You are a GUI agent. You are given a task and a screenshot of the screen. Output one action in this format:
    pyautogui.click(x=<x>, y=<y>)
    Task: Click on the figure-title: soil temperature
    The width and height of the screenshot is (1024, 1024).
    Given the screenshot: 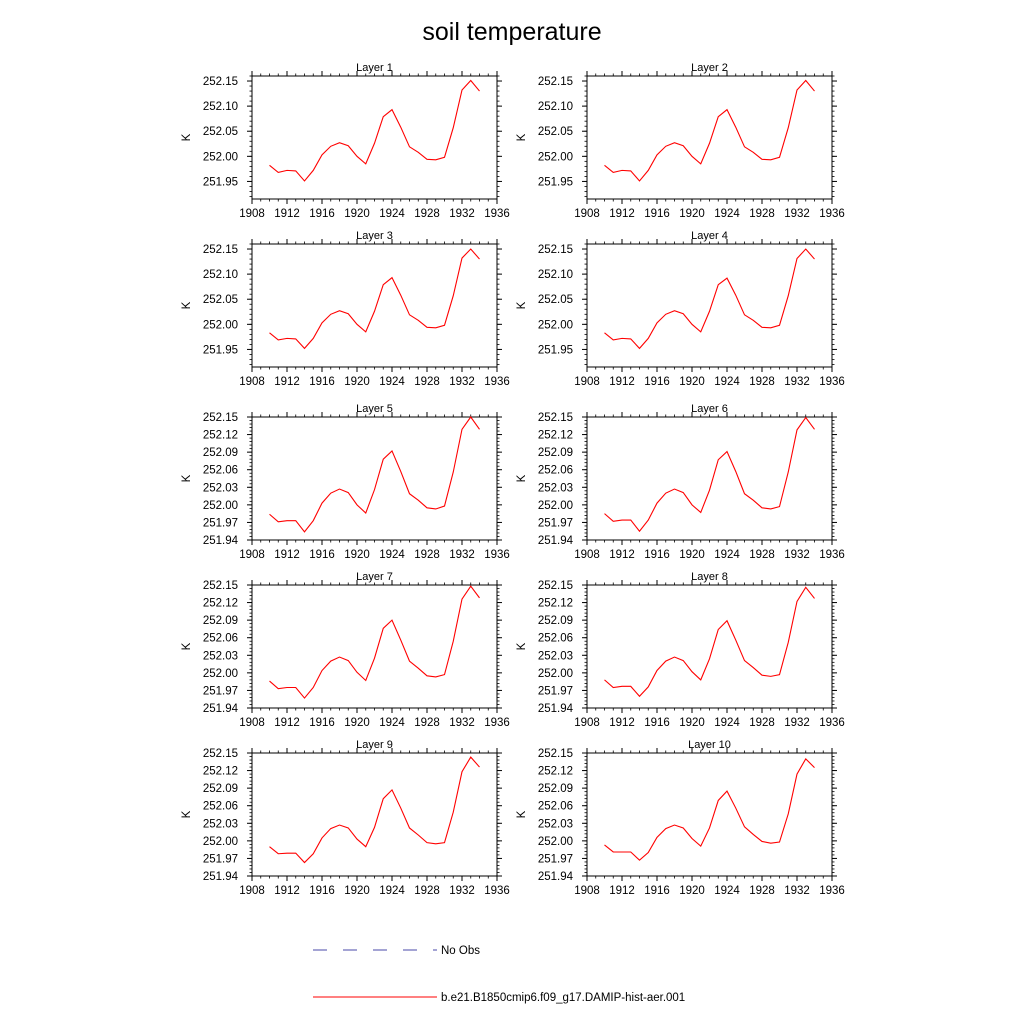 What is the action you would take?
    pyautogui.click(x=511, y=32)
    